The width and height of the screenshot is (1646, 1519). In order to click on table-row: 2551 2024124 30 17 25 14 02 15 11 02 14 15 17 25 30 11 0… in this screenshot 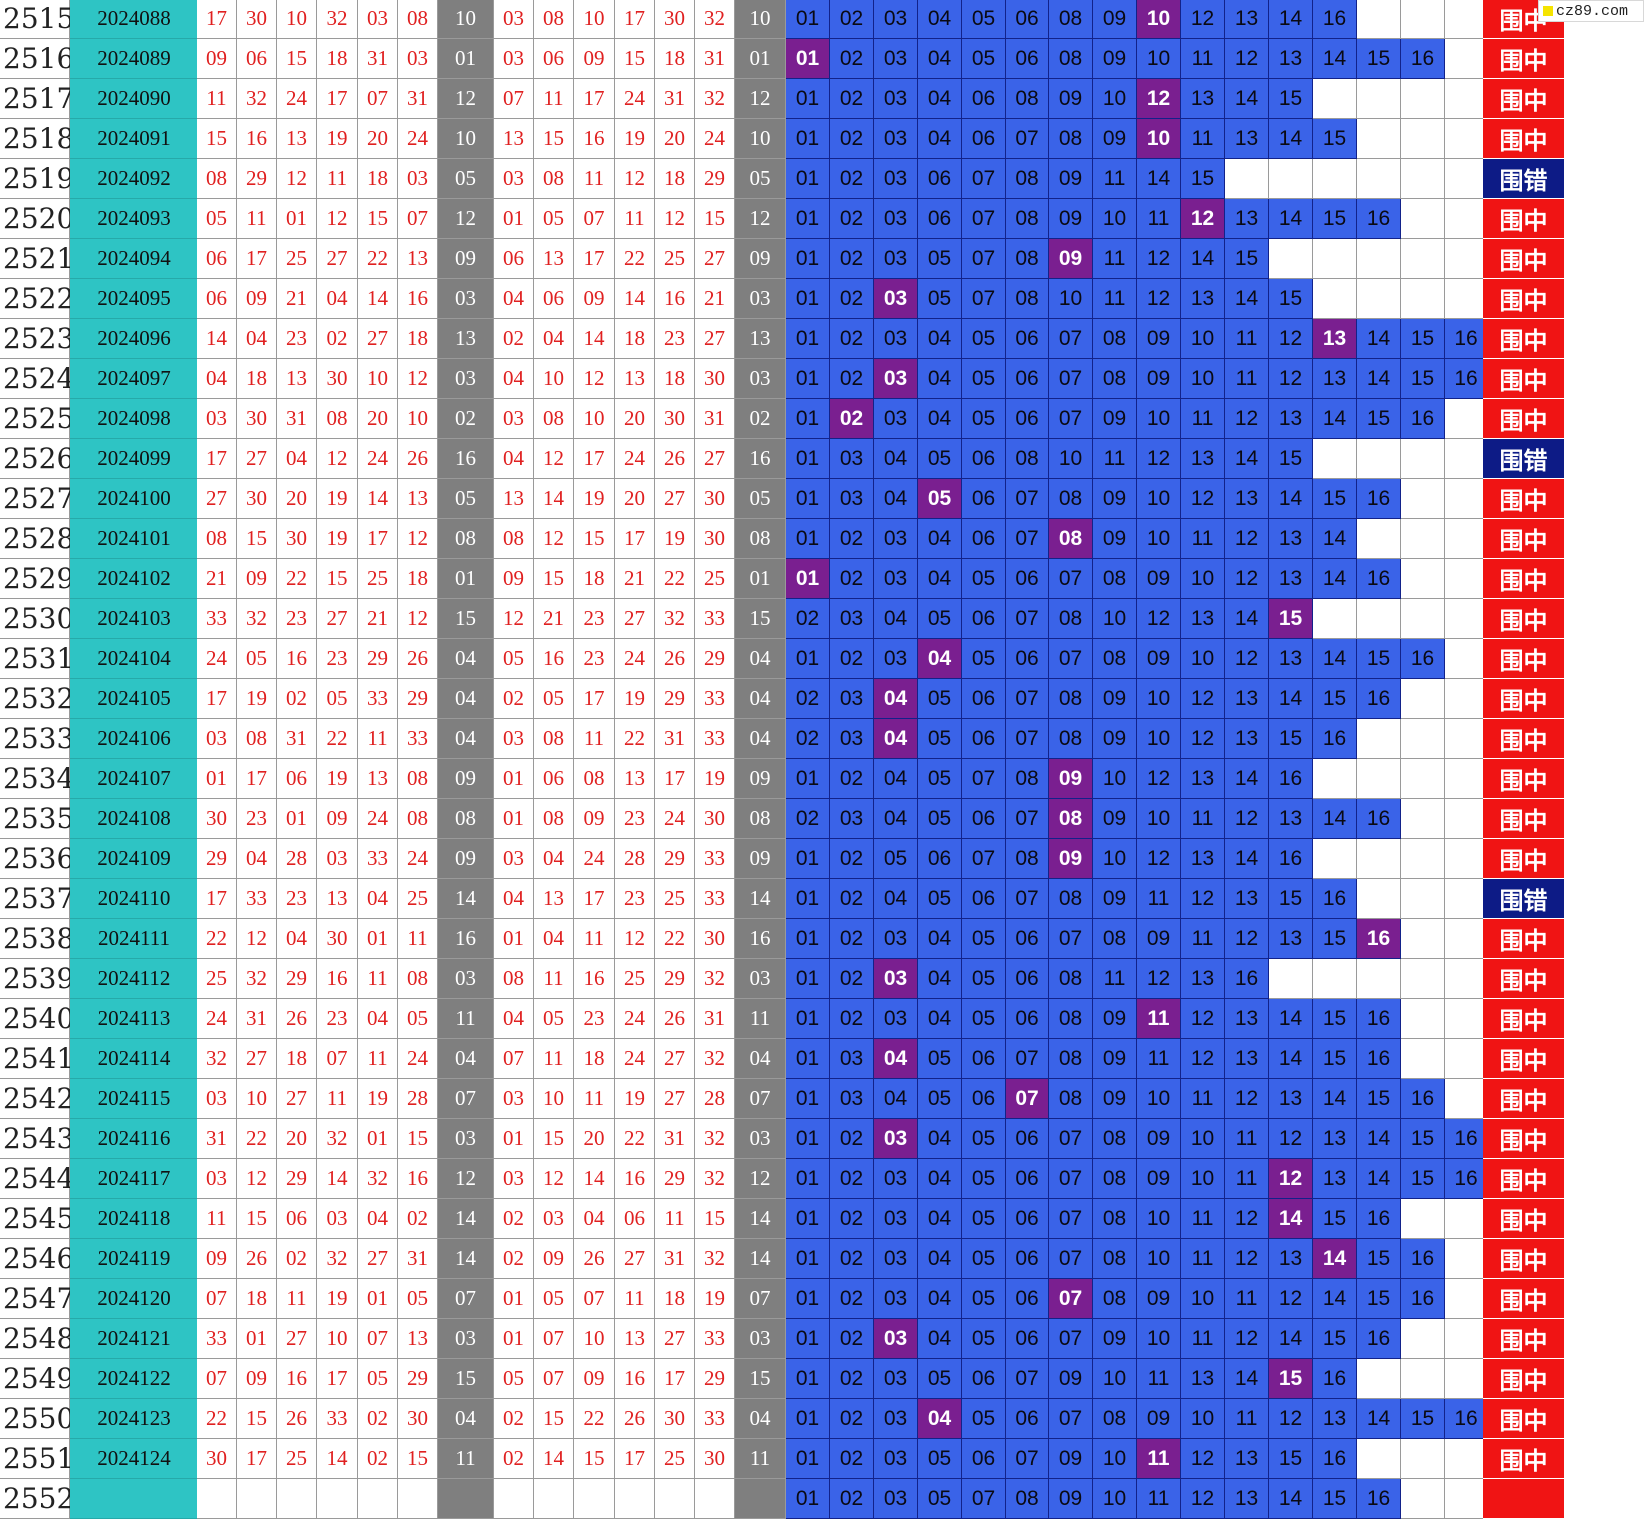, I will do `click(823, 1459)`.